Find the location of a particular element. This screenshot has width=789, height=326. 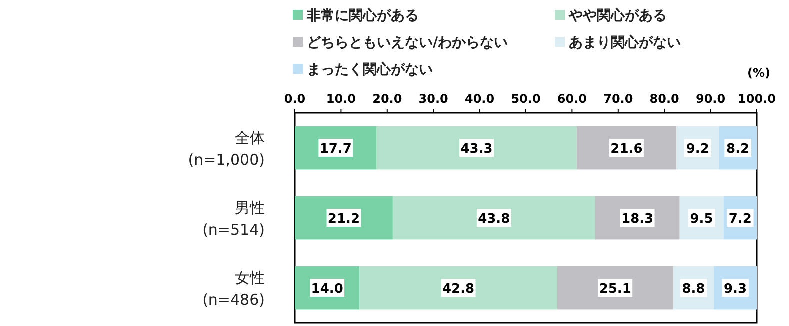

x-tick-label: 90.0 is located at coordinates (711, 99).